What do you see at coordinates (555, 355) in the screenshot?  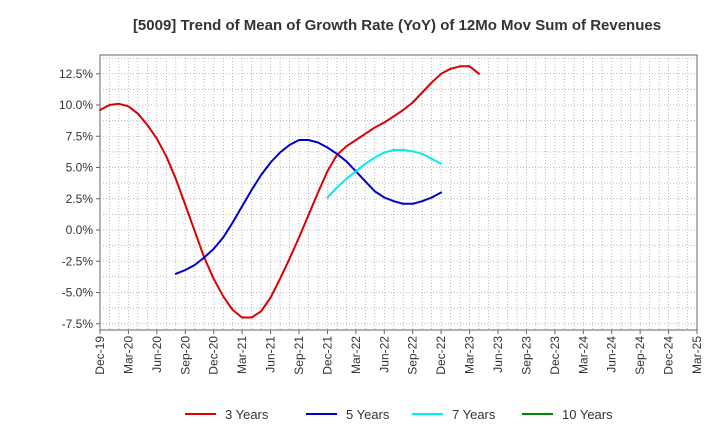 I see `x-tick-label: Dec-23` at bounding box center [555, 355].